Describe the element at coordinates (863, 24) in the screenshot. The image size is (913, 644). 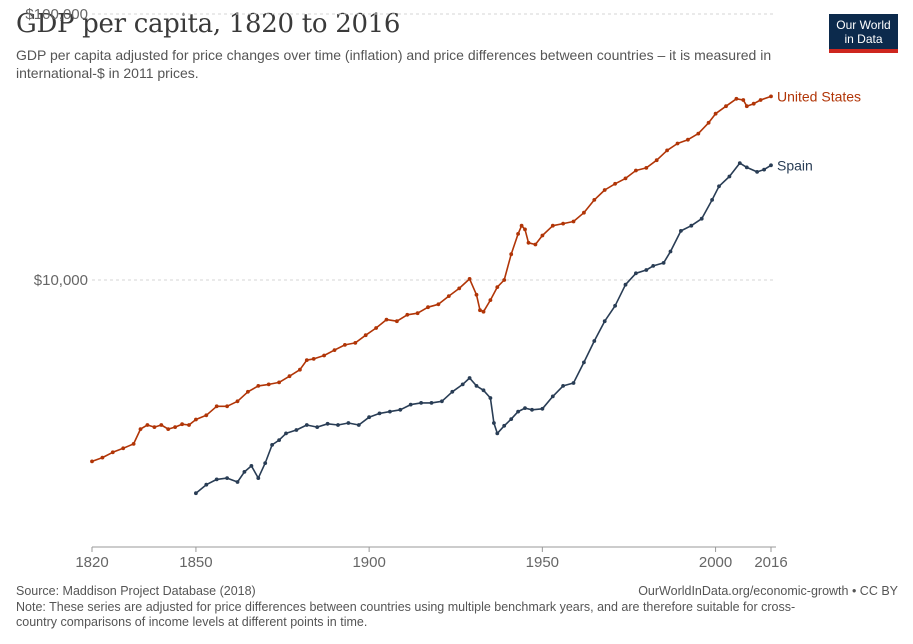
I see `logo-line-1: Our World` at that location.